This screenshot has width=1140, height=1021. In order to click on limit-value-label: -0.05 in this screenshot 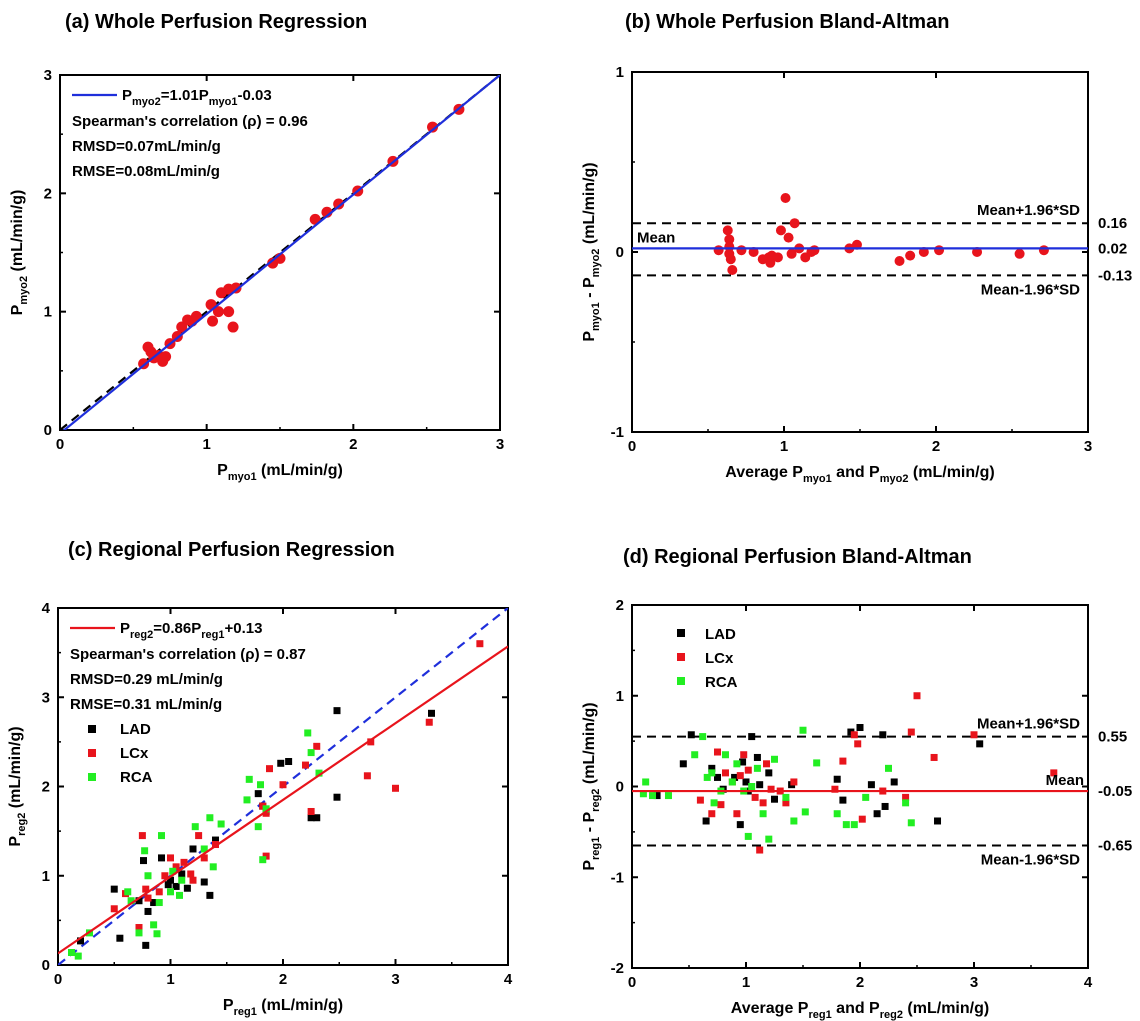, I will do `click(1115, 791)`.